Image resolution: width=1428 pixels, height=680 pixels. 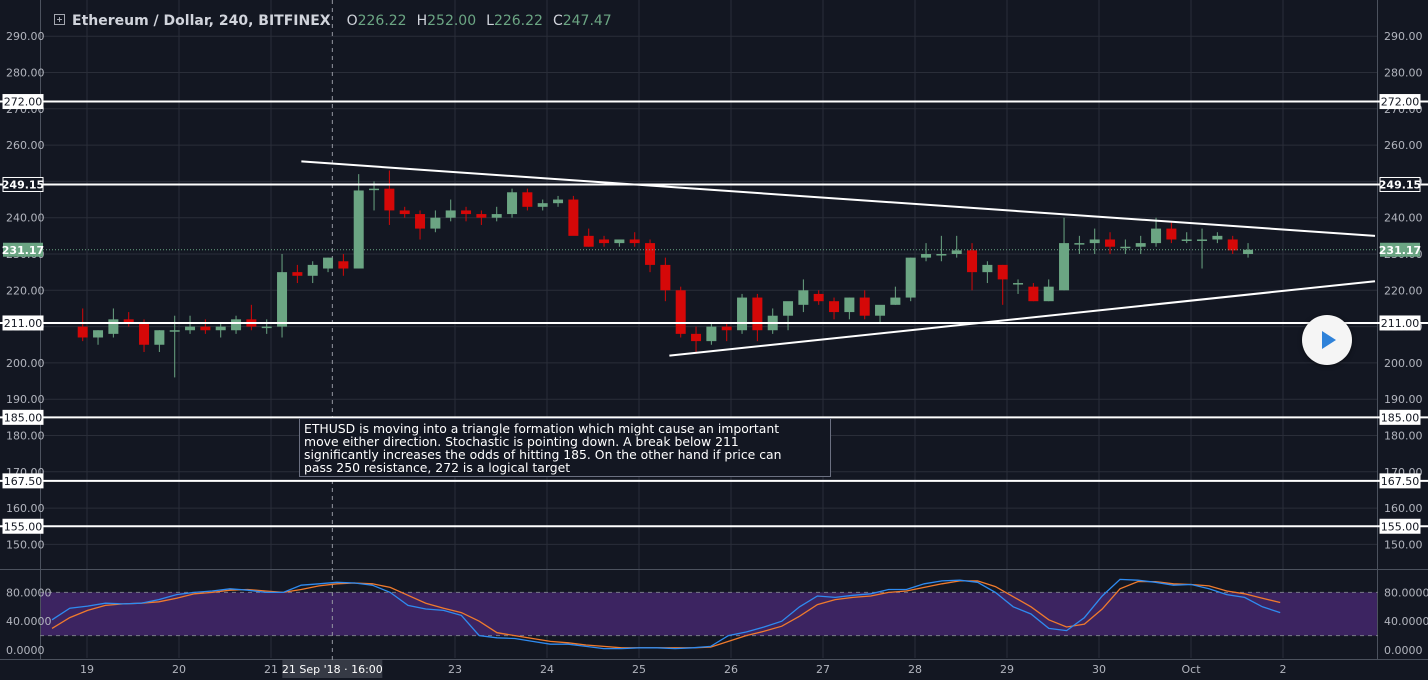 I want to click on left-price-tick-label: 190.00, so click(x=25, y=399).